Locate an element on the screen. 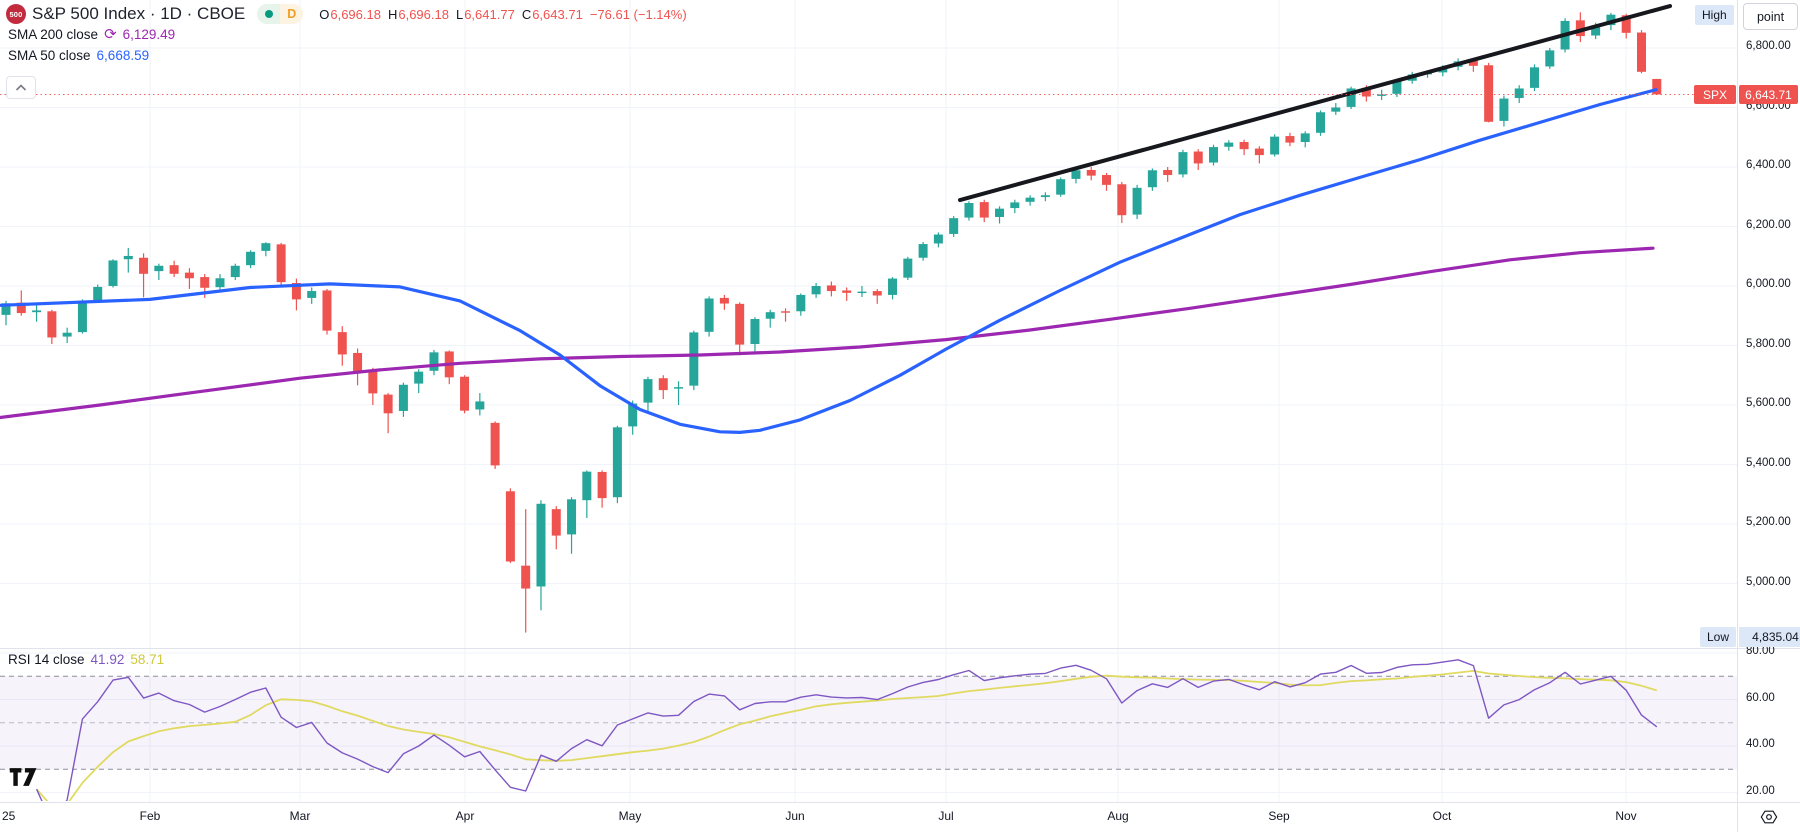  last-price-badge: 6,643.71 is located at coordinates (1768, 94).